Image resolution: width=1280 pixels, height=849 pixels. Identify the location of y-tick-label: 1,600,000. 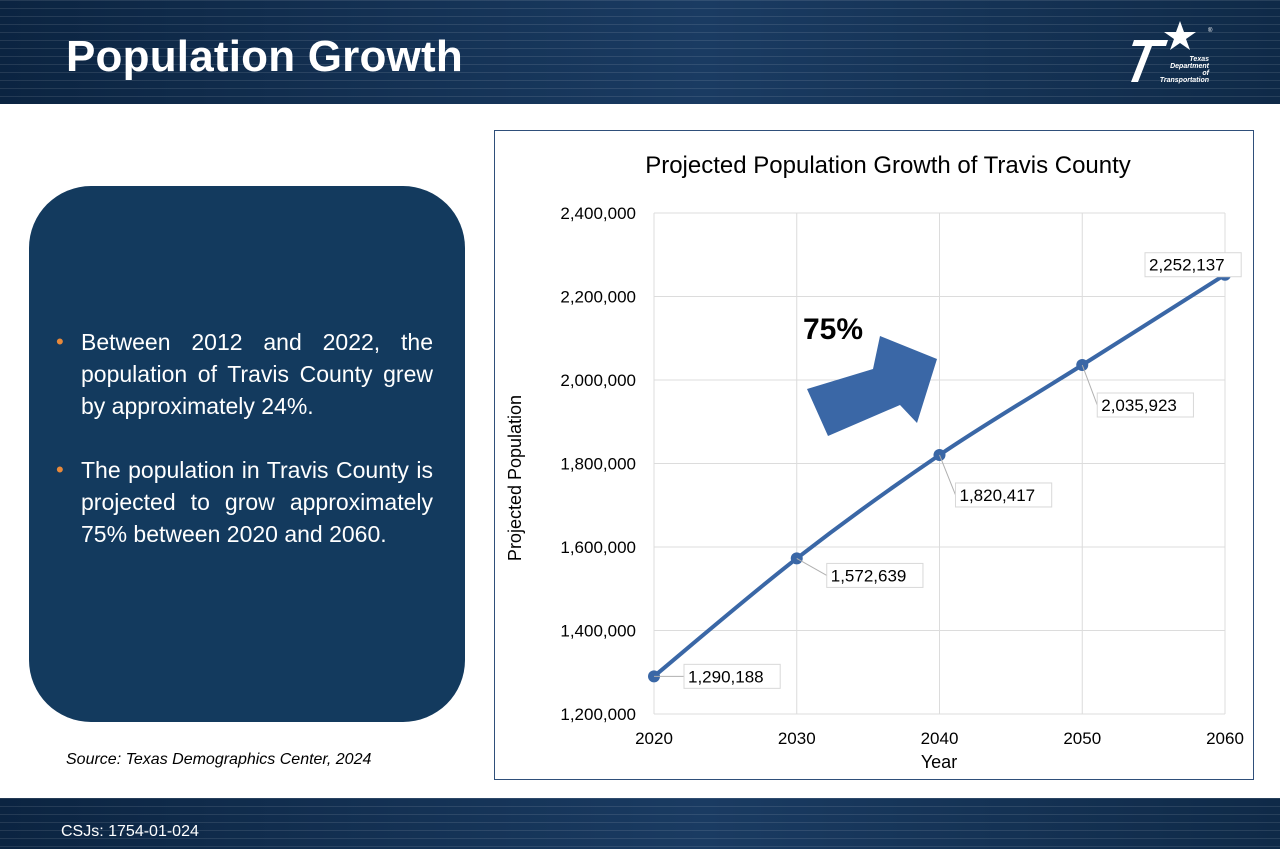
(598, 547).